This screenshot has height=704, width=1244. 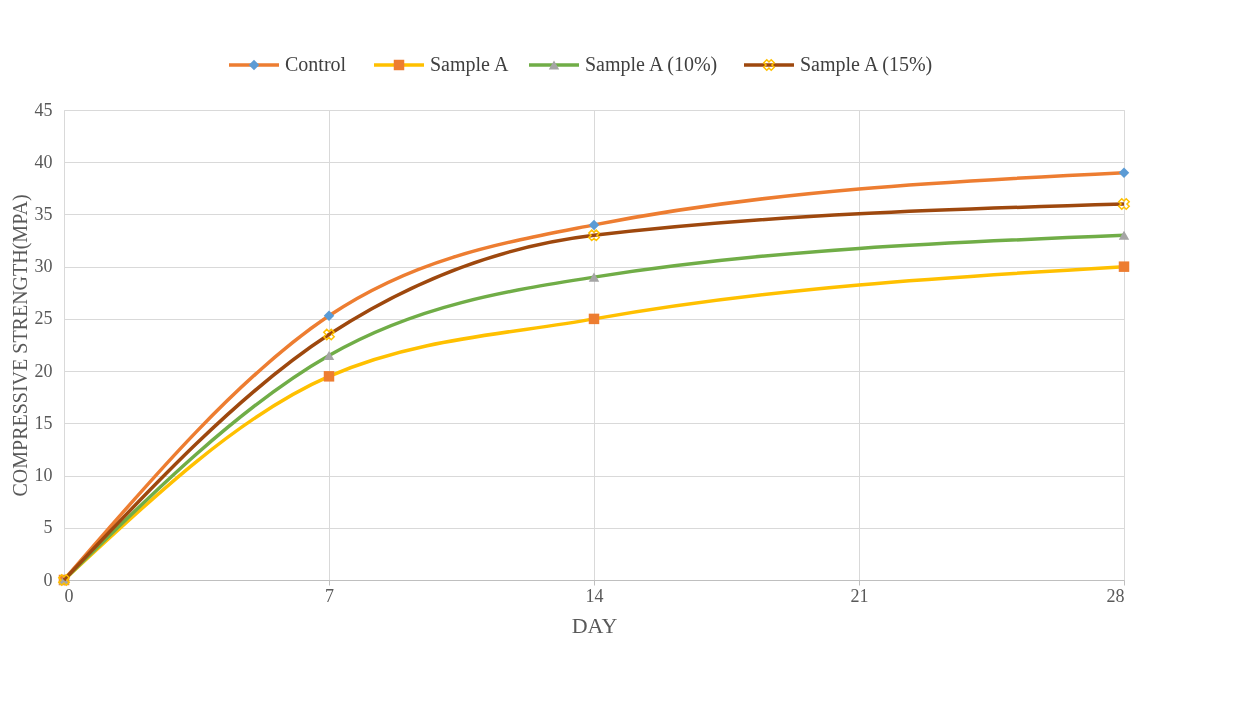 I want to click on y-tick-label: 35, so click(x=43, y=213).